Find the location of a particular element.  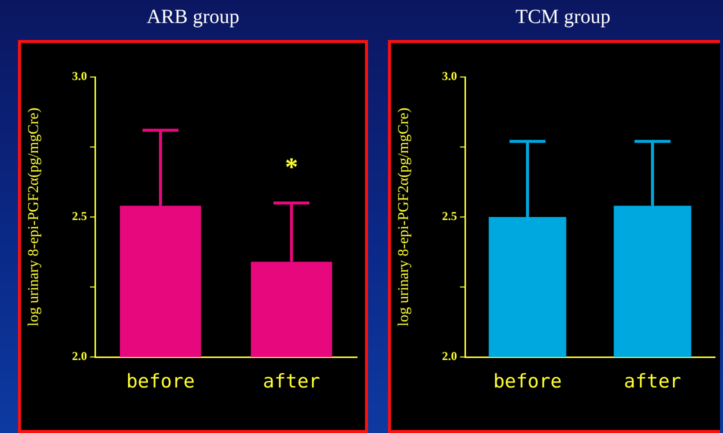

chart-title: ARB group is located at coordinates (193, 17).